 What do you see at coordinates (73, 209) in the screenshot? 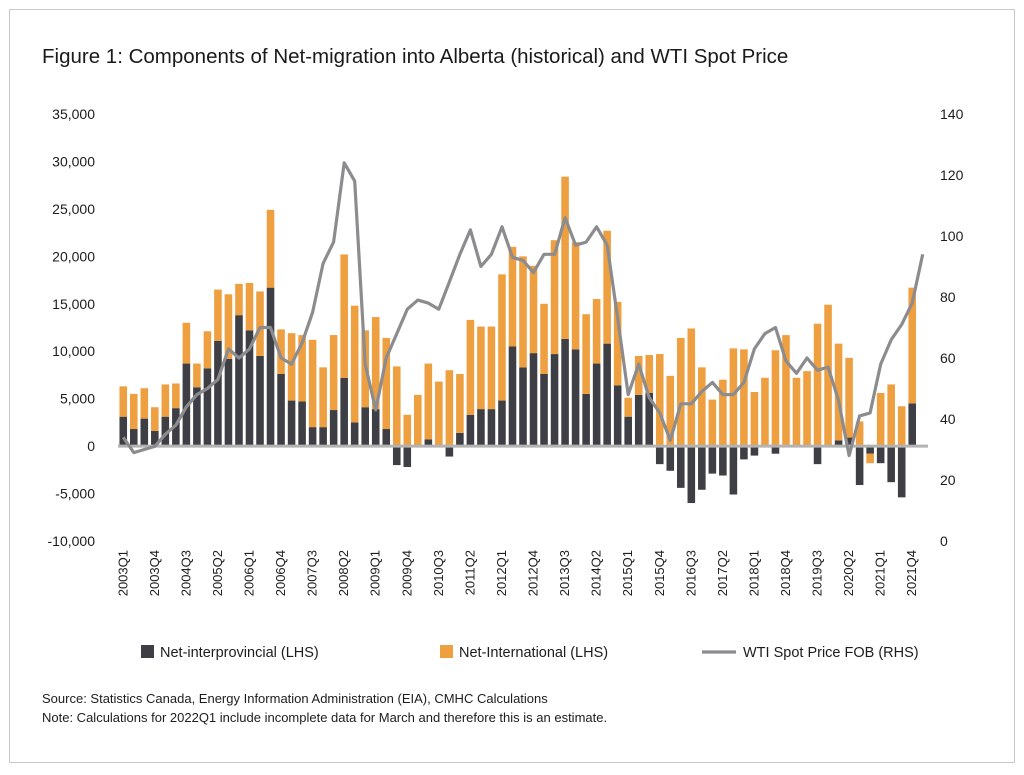
I see `left-tick-label: 25,000` at bounding box center [73, 209].